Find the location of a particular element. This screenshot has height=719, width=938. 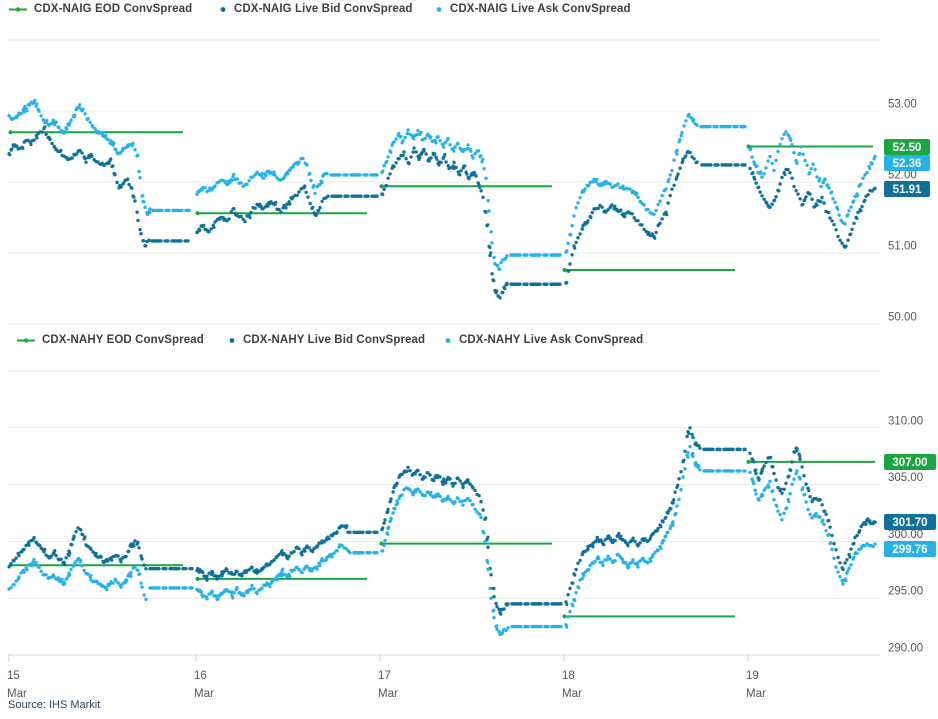

svg-text: 52.36 is located at coordinates (907, 164).